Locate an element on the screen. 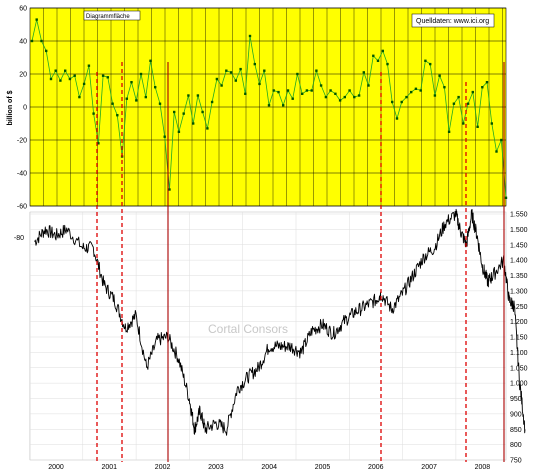 The width and height of the screenshot is (535, 473). index-y-tick: 950 is located at coordinates (516, 399).